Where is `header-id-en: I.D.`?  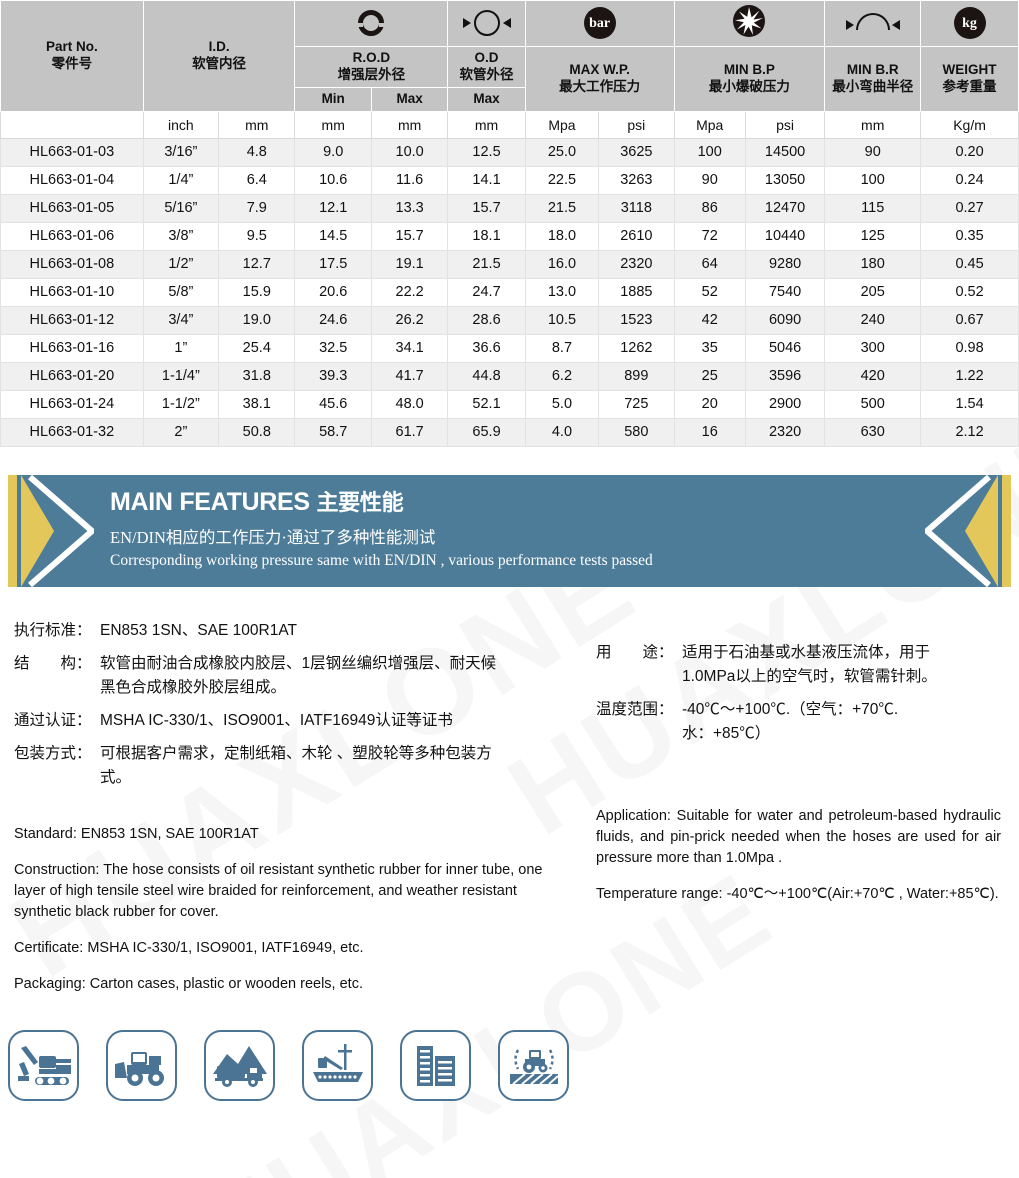
header-id-en: I.D. is located at coordinates (219, 46).